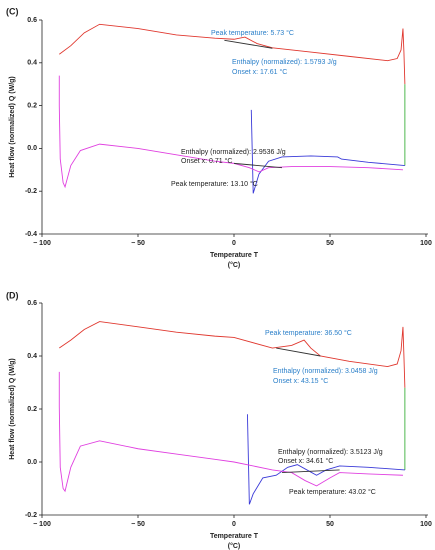 The width and height of the screenshot is (435, 550). Describe the element at coordinates (284, 62) in the screenshot. I see `annotation: Enthalpy (normalized): 1.5793 J/g` at that location.